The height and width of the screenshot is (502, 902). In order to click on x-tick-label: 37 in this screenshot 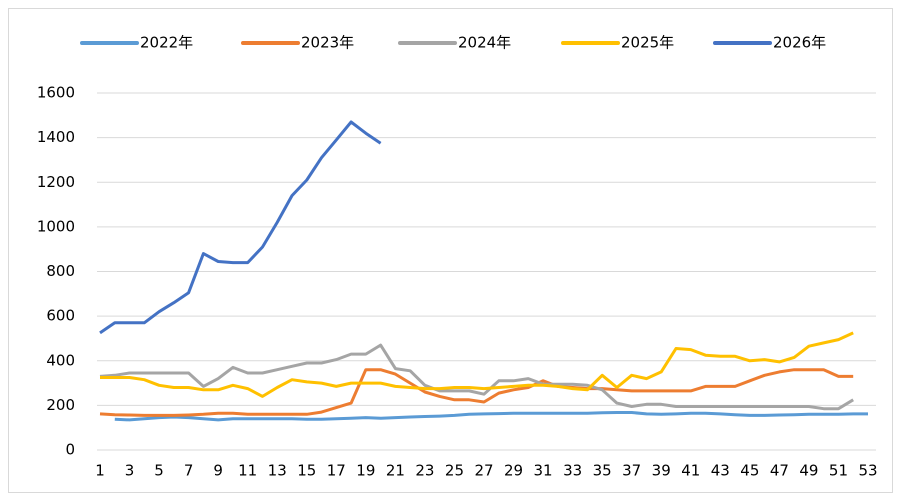, I will do `click(631, 471)`.